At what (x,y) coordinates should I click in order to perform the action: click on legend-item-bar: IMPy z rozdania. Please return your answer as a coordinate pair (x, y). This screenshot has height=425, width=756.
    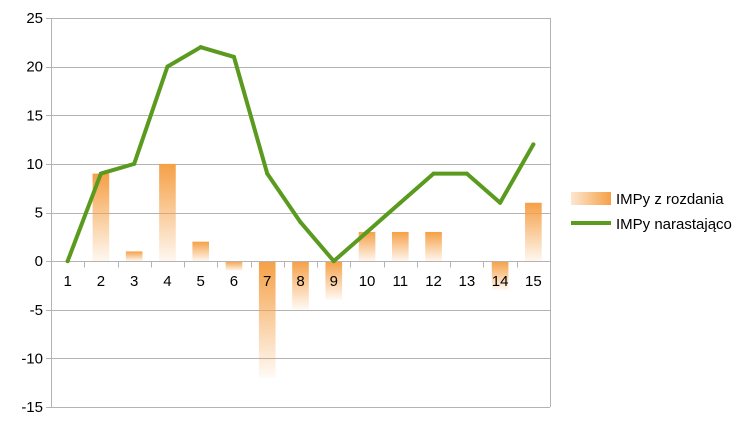
    Looking at the image, I should click on (647, 199).